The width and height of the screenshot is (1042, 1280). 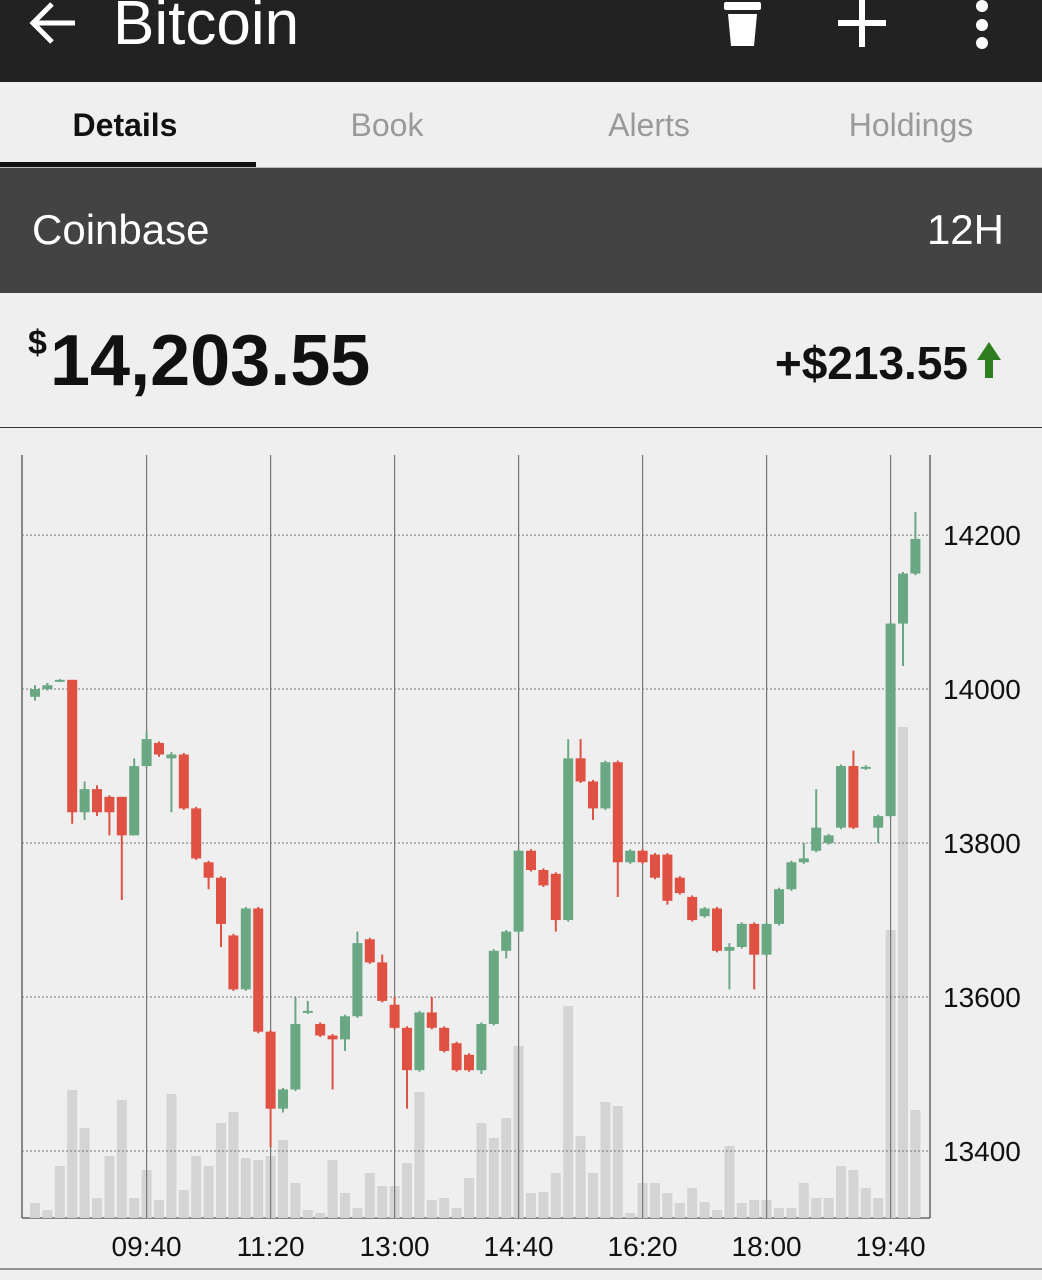 I want to click on tab: Holdings, so click(x=911, y=125).